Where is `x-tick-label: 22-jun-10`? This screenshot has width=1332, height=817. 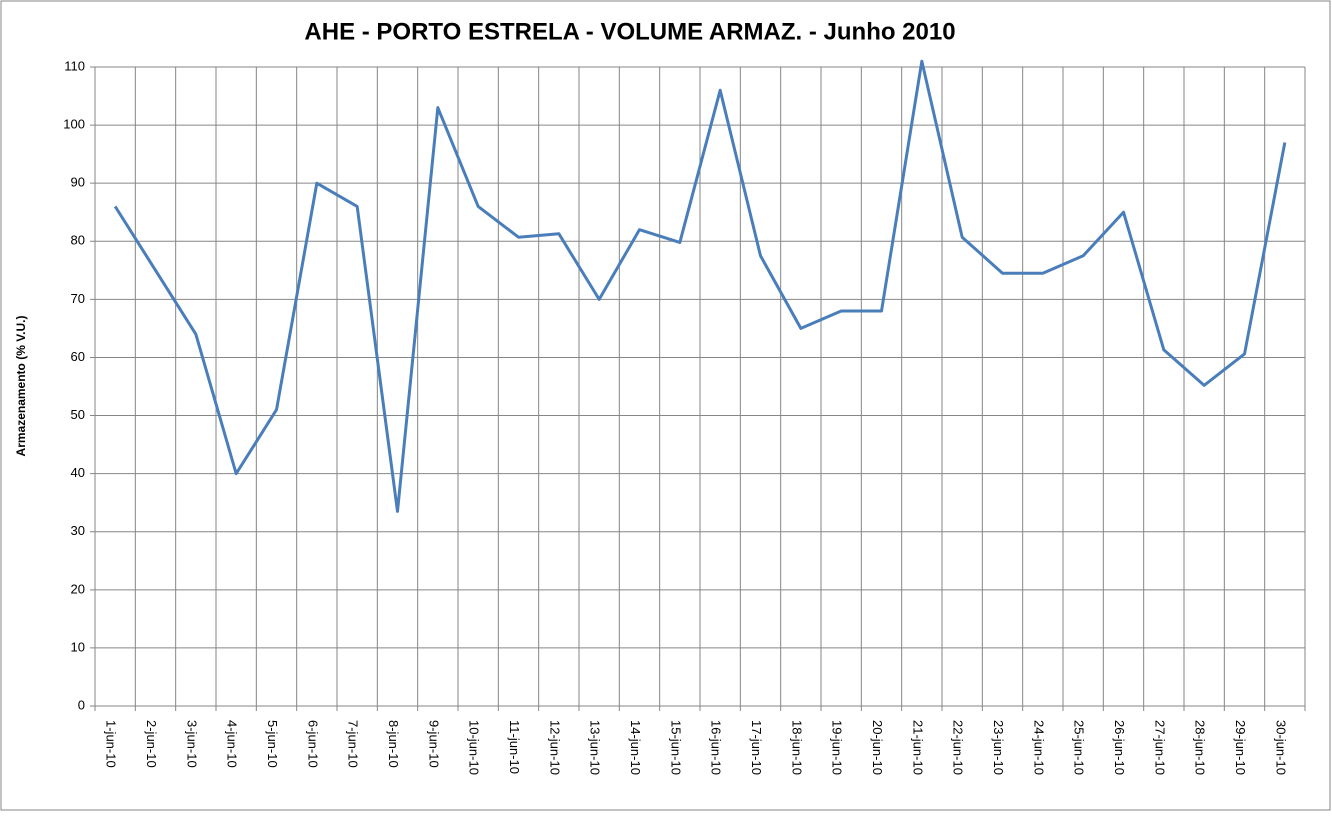
x-tick-label: 22-jun-10 is located at coordinates (958, 747).